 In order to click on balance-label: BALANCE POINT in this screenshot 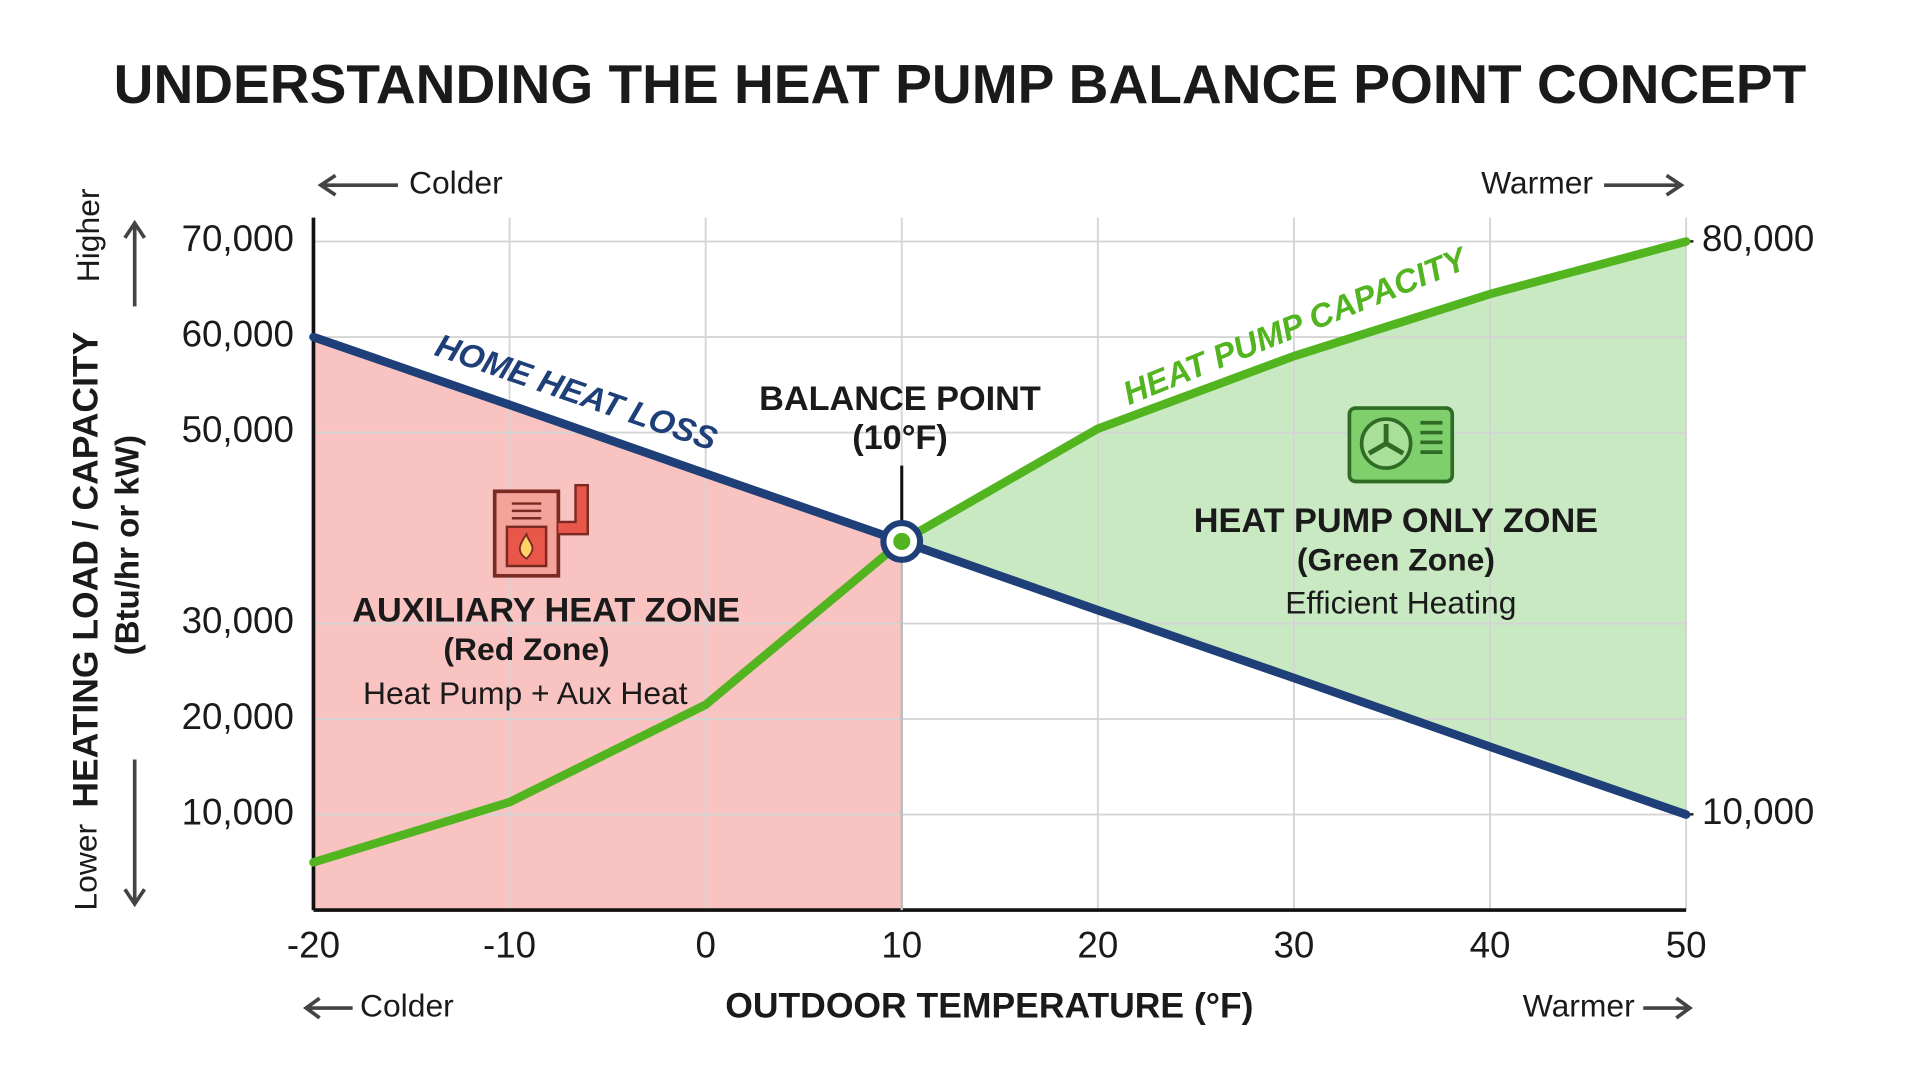, I will do `click(900, 399)`.